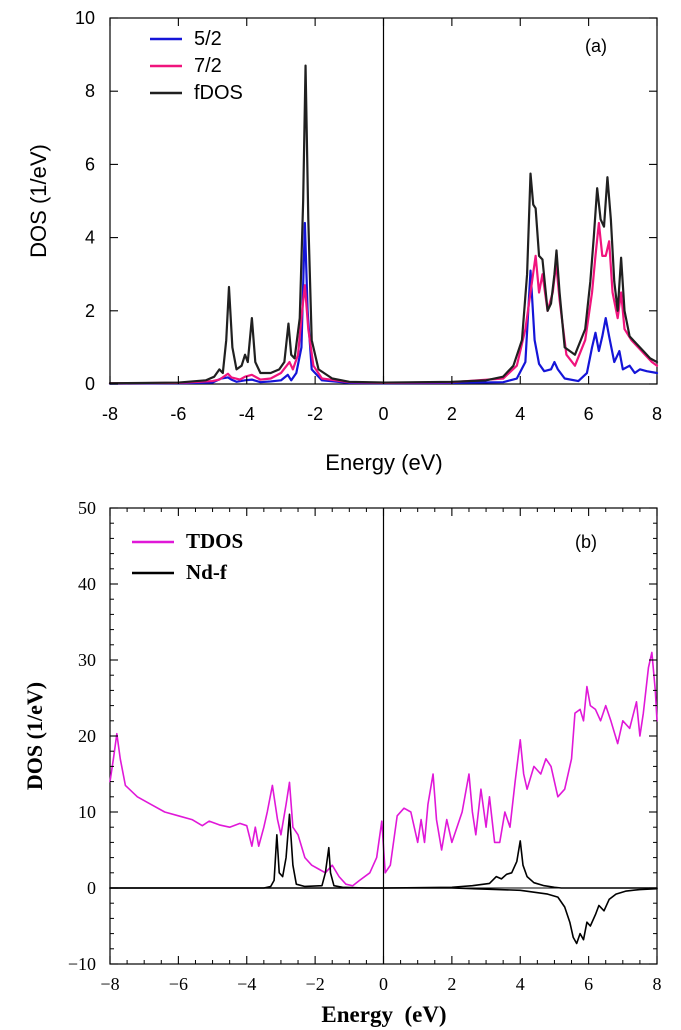 The height and width of the screenshot is (1030, 681). Describe the element at coordinates (34, 736) in the screenshot. I see `panel-b-y-axis-label: DOS (1/eV)` at that location.